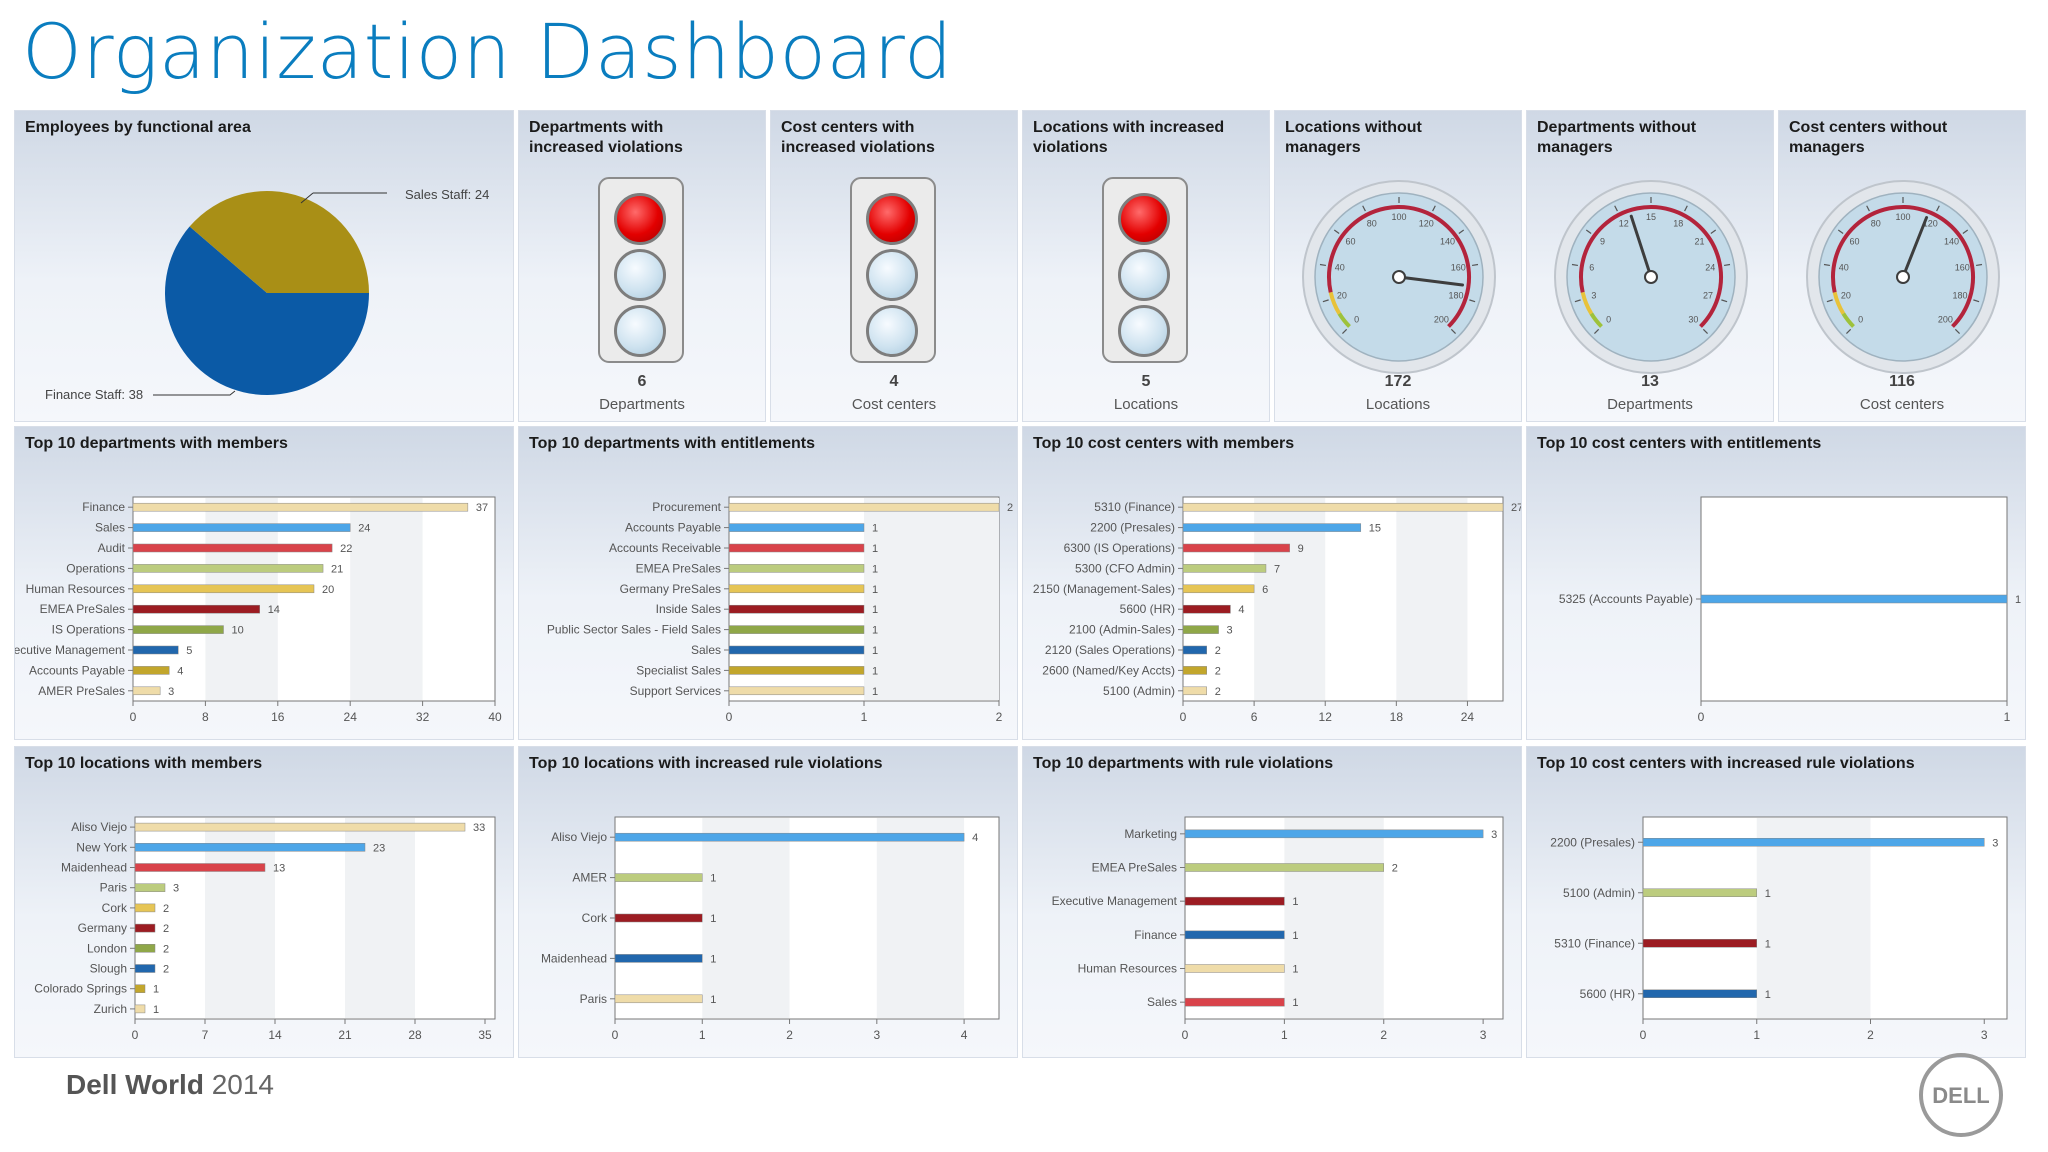  Describe the element at coordinates (1150, 834) in the screenshot. I see `category-label: Marketing` at that location.